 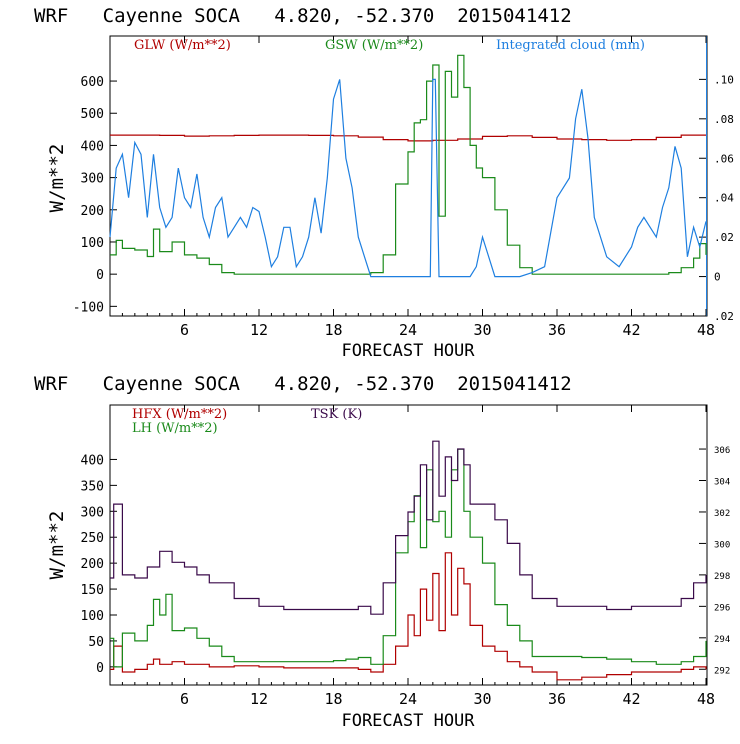 What do you see at coordinates (175, 428) in the screenshot?
I see `legend-lh: LH (W/m**2)` at bounding box center [175, 428].